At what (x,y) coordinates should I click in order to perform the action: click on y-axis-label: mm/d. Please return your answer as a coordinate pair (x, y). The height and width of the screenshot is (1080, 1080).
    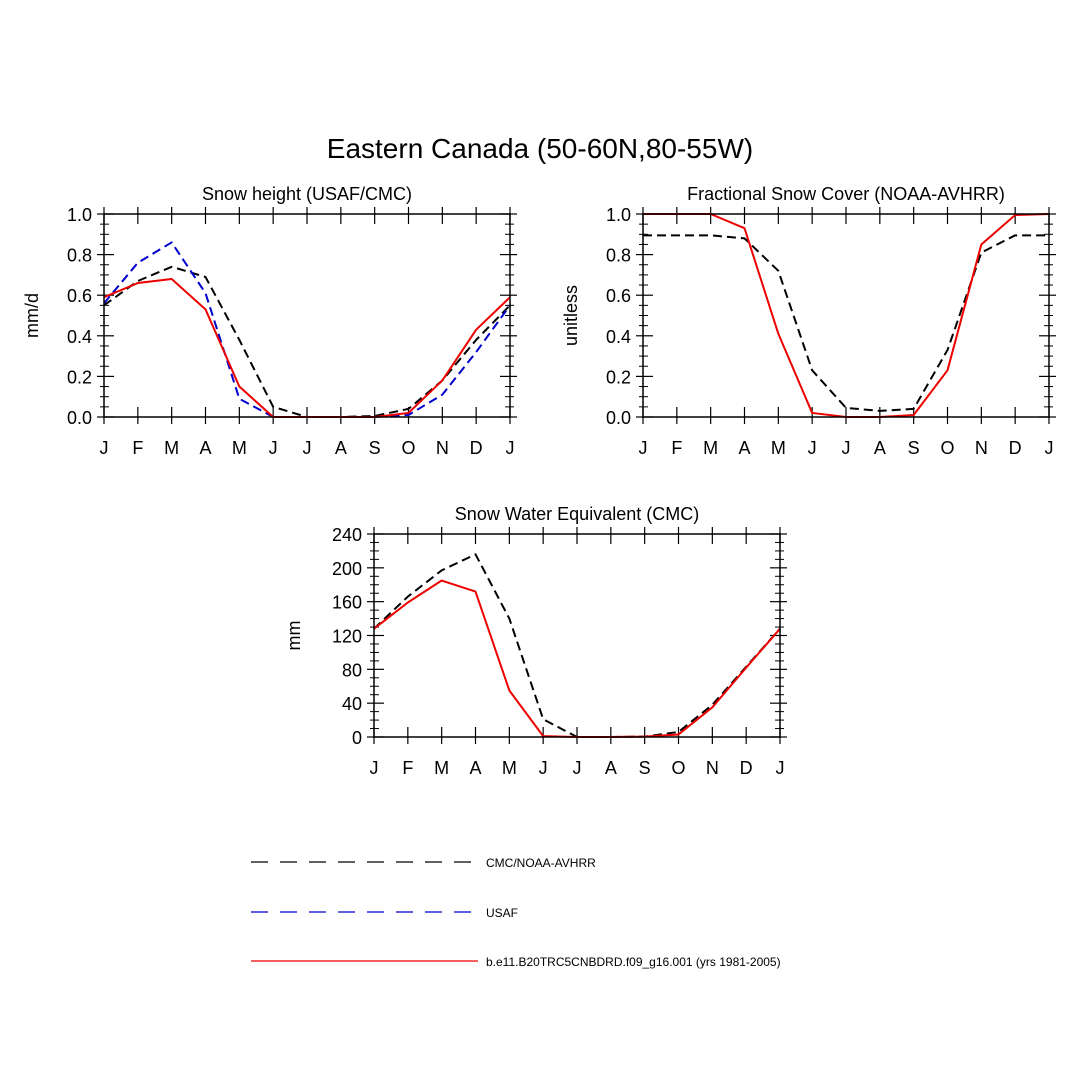
    Looking at the image, I should click on (32, 315).